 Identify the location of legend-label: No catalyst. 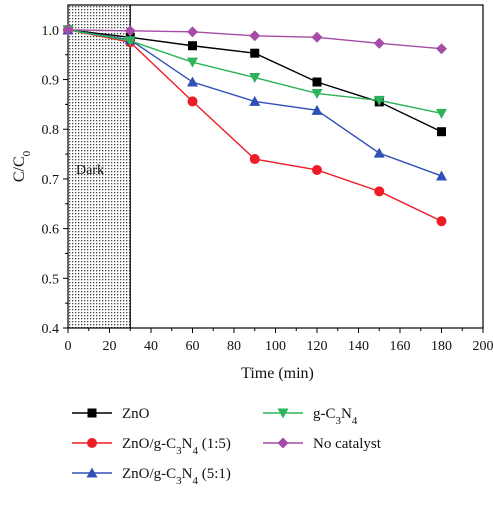
(347, 444).